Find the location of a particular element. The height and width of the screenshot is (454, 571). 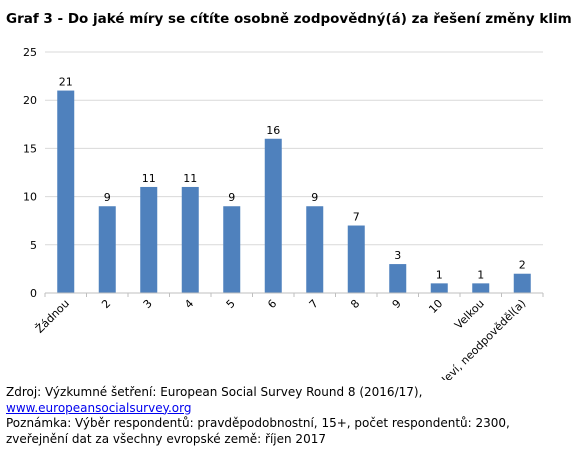

data-label: 3 is located at coordinates (397, 255).